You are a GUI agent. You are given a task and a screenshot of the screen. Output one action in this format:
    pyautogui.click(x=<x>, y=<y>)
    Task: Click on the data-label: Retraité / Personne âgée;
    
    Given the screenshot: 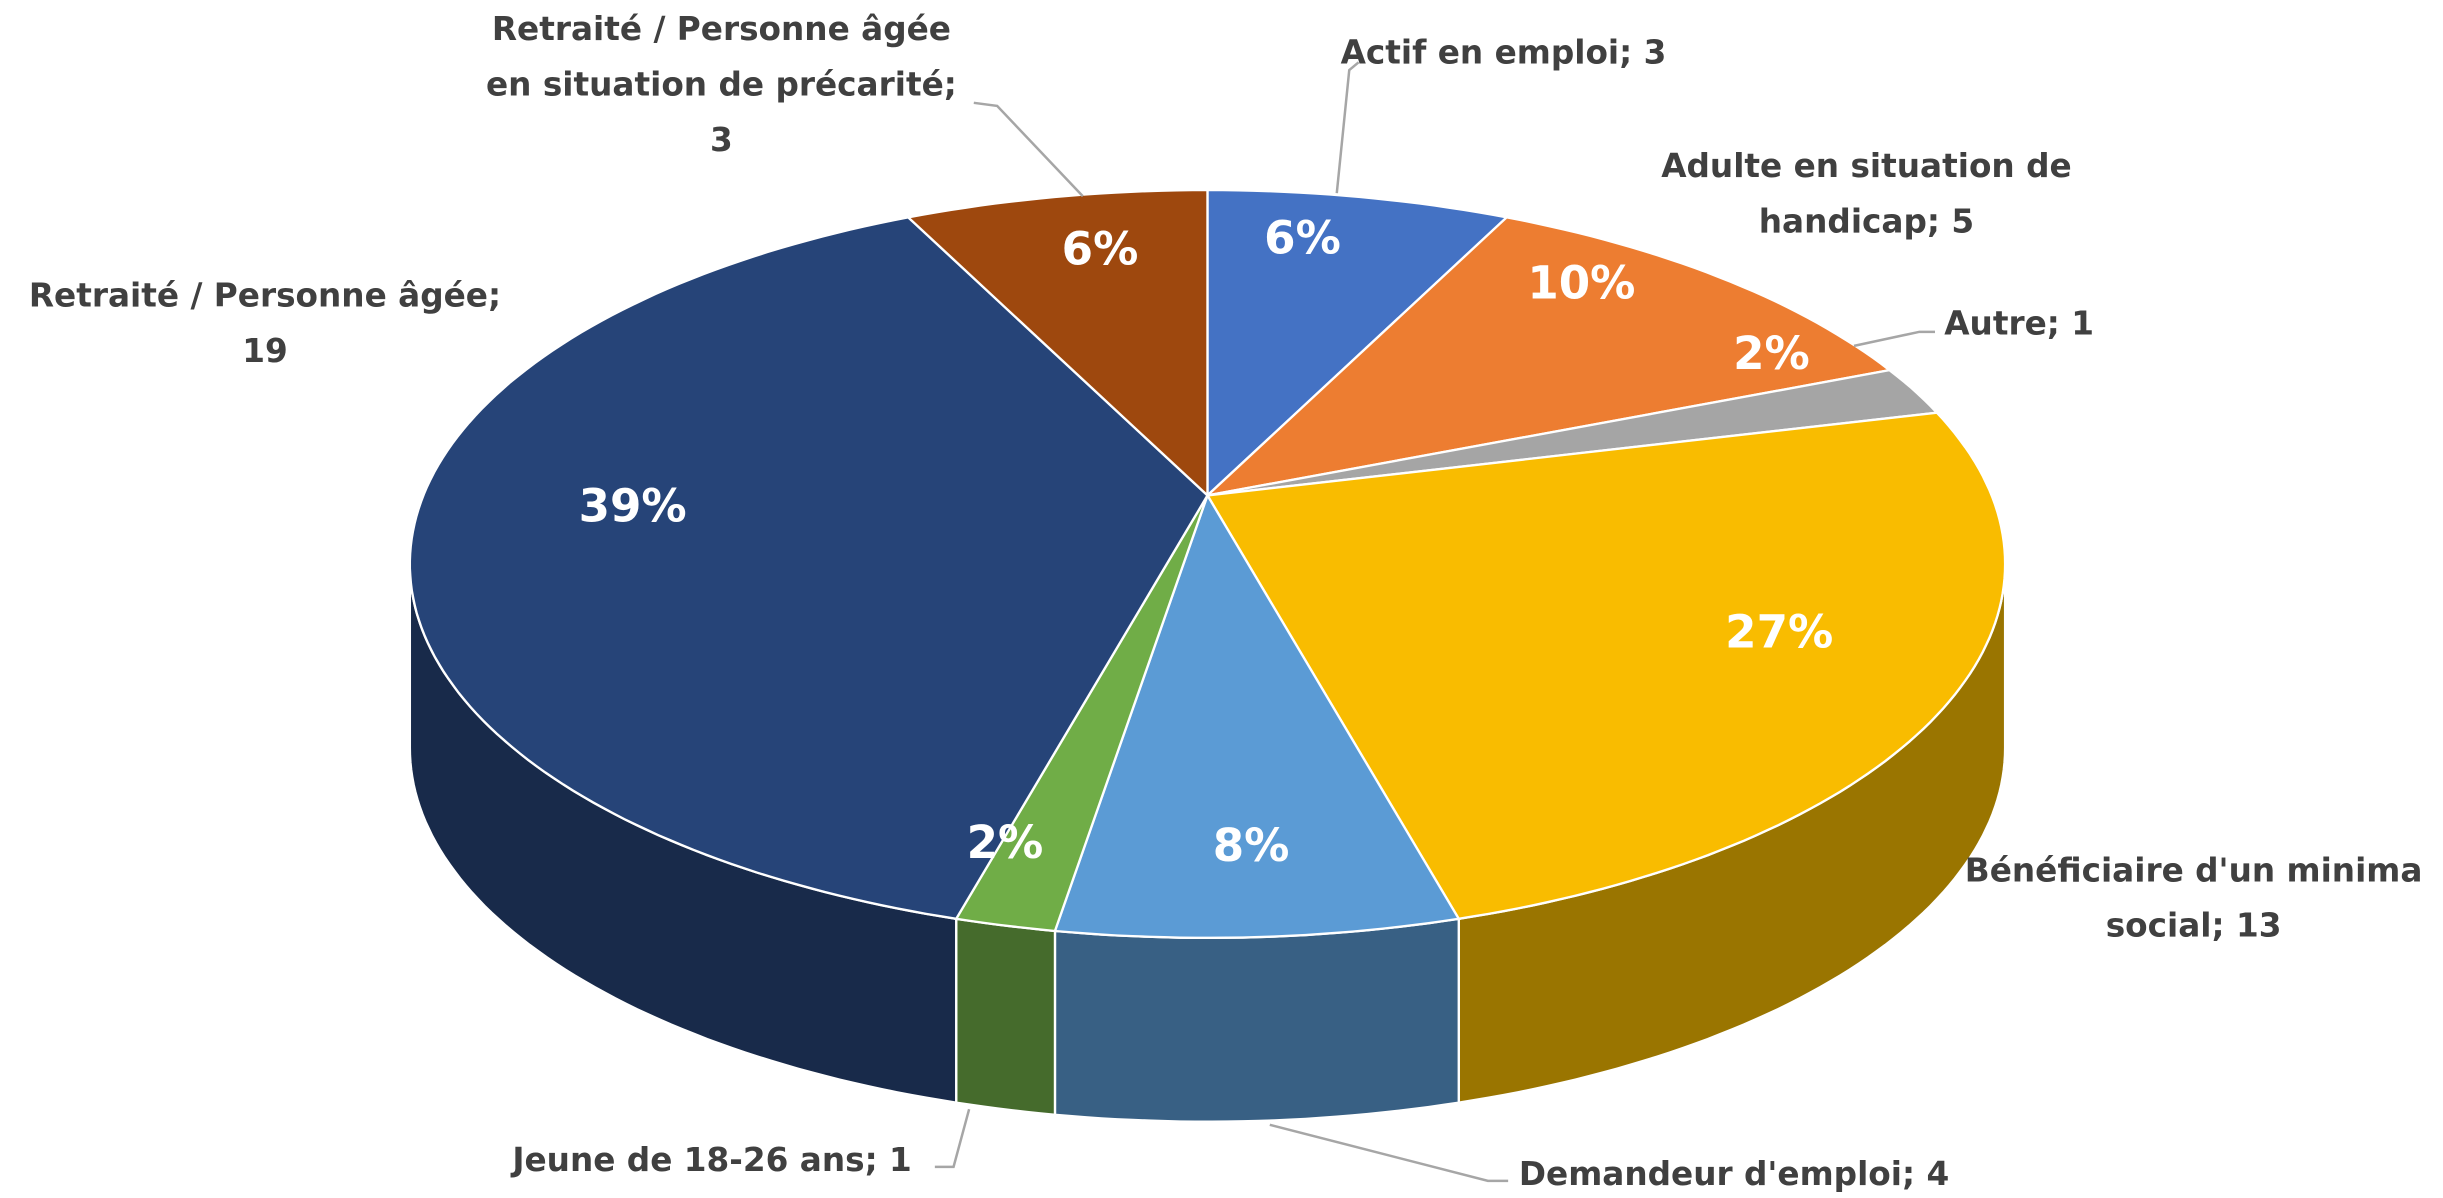 What is the action you would take?
    pyautogui.click(x=265, y=296)
    